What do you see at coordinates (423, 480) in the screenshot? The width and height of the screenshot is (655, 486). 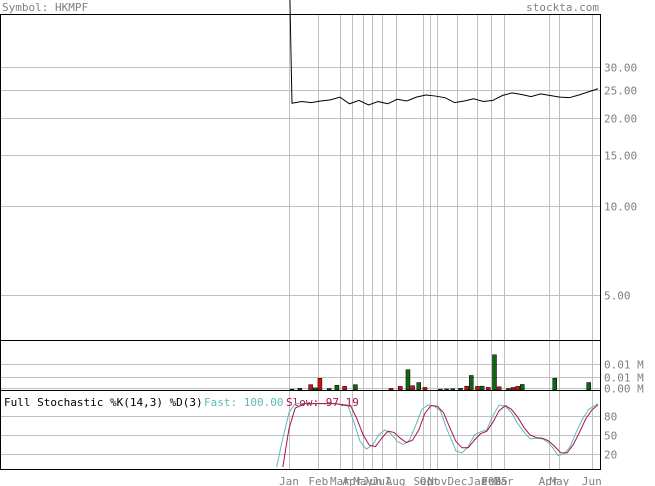 I see `month-label: Sep` at bounding box center [423, 480].